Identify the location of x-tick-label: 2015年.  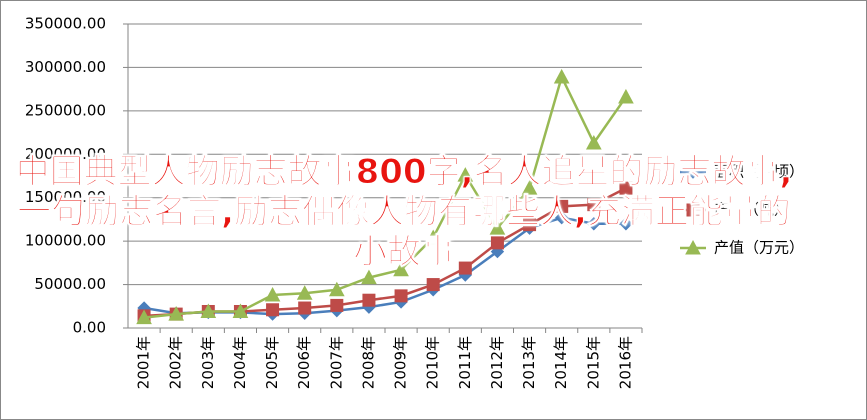
(593, 362).